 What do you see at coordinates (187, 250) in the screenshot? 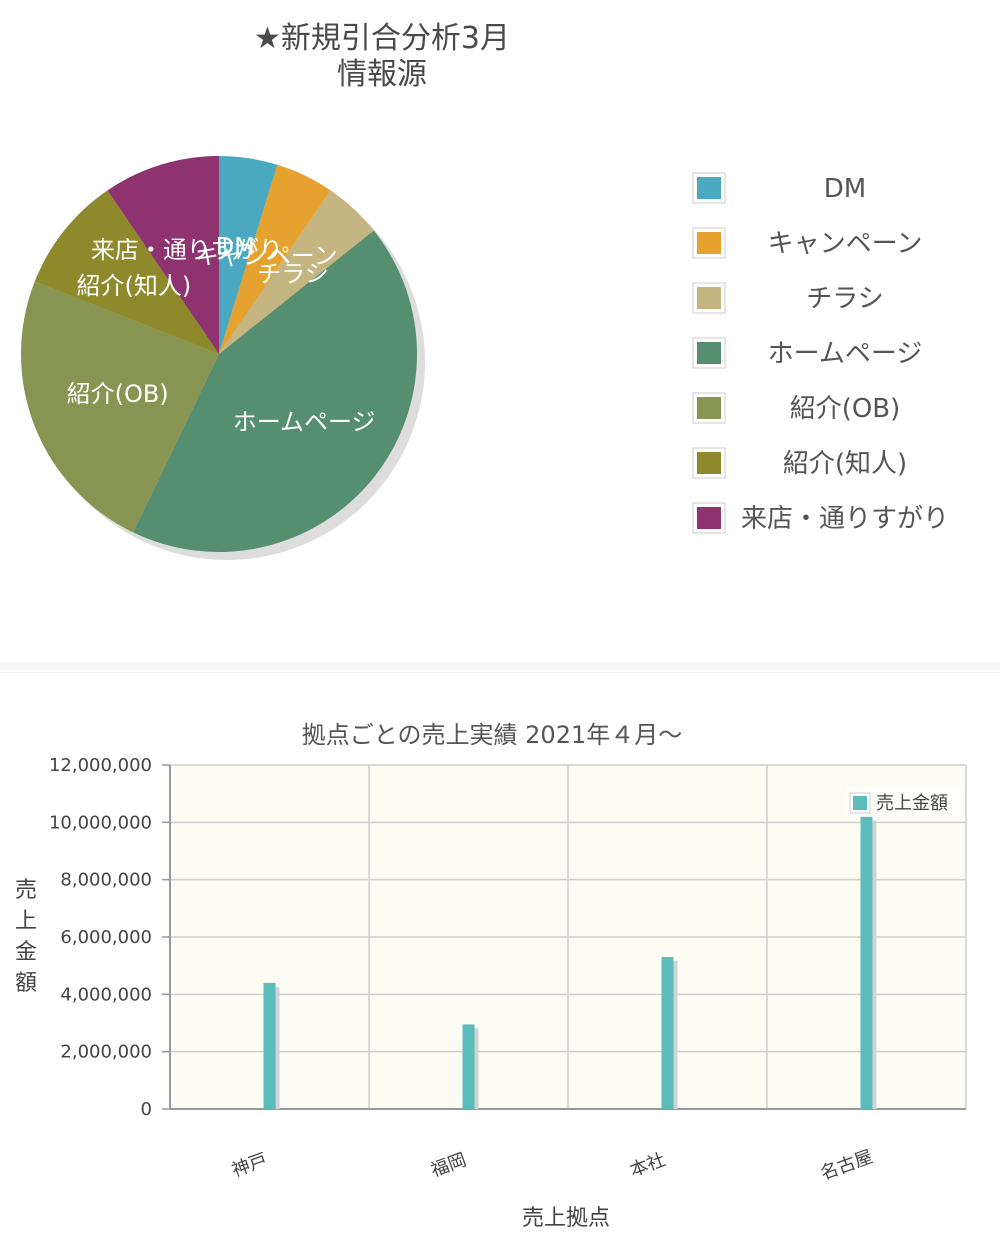
I see `pie-slice-label: 来店・通りすがり` at bounding box center [187, 250].